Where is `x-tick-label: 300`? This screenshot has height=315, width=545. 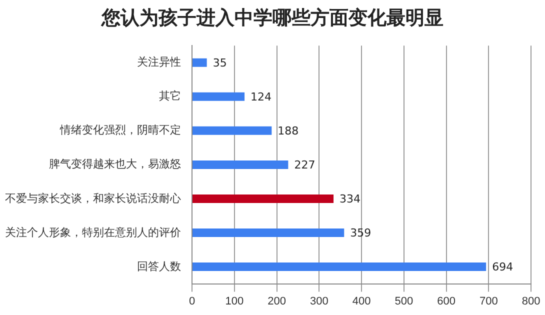
x-tick-label: 300 is located at coordinates (319, 301).